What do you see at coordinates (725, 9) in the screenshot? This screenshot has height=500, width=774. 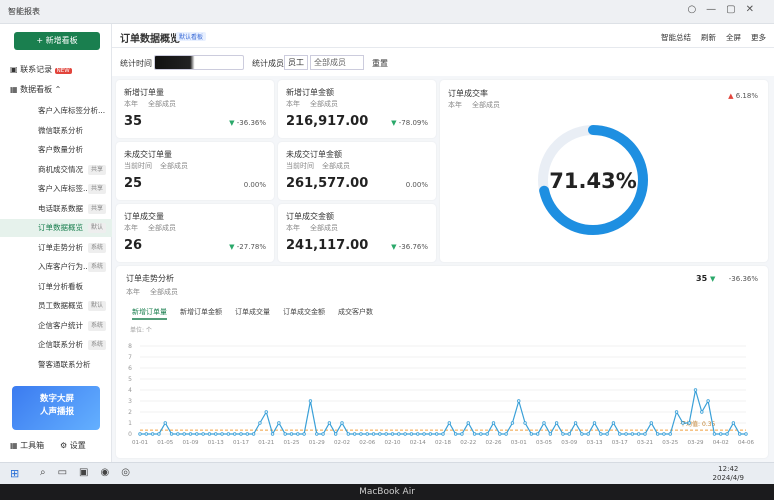 I see `window-controls: ○—▢✕` at bounding box center [725, 9].